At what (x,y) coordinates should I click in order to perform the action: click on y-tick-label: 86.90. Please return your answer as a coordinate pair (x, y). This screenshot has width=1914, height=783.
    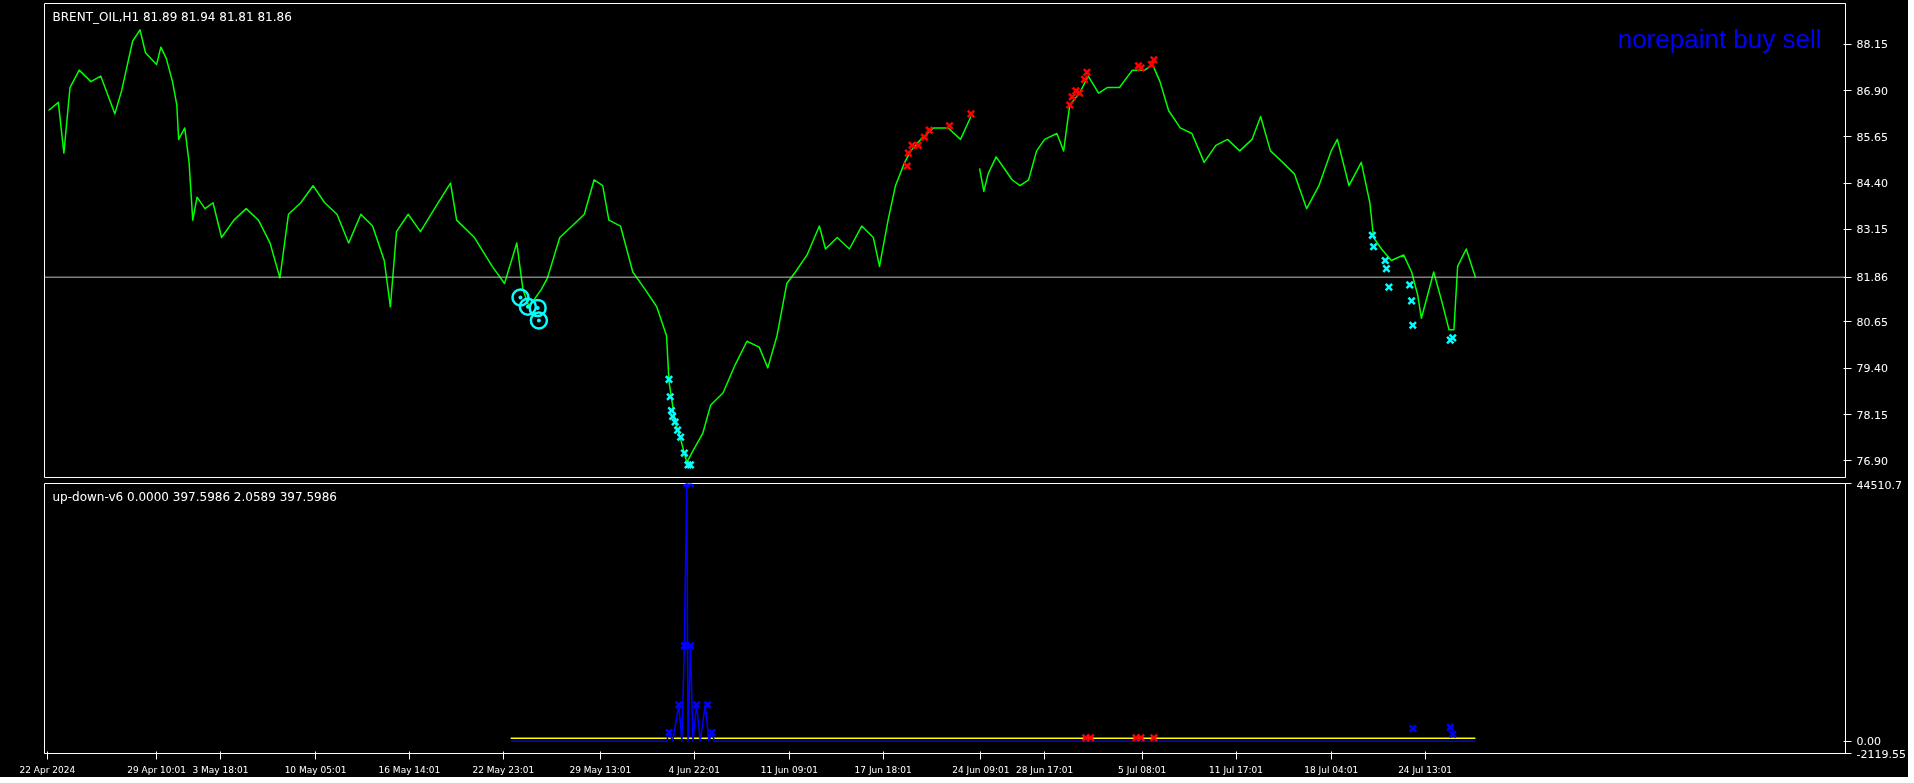
    Looking at the image, I should click on (1872, 91).